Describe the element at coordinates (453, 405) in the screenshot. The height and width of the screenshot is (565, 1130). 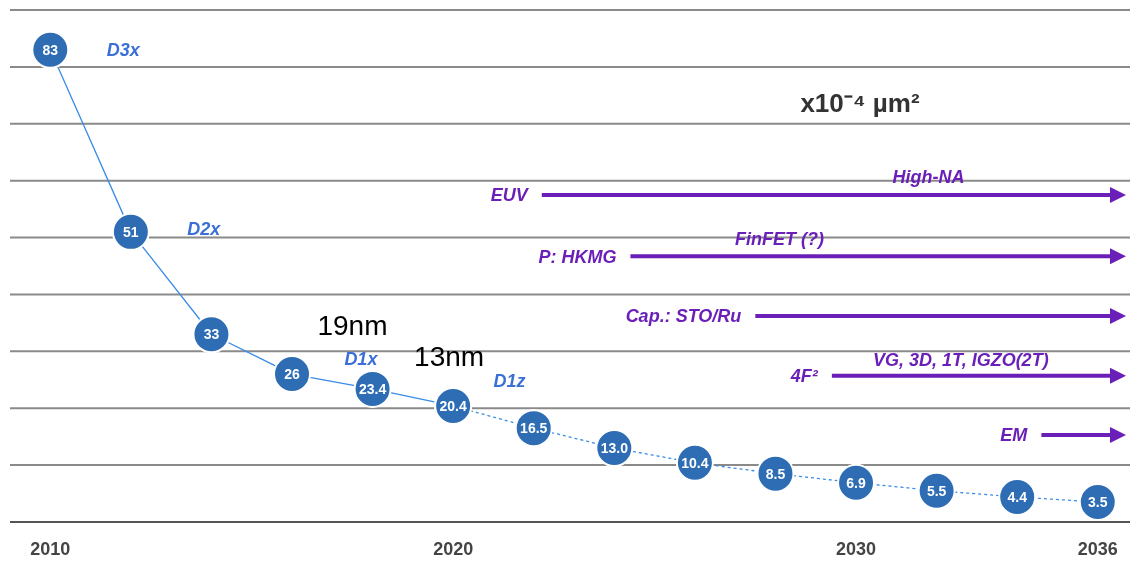
I see `data-label: 20.4` at that location.